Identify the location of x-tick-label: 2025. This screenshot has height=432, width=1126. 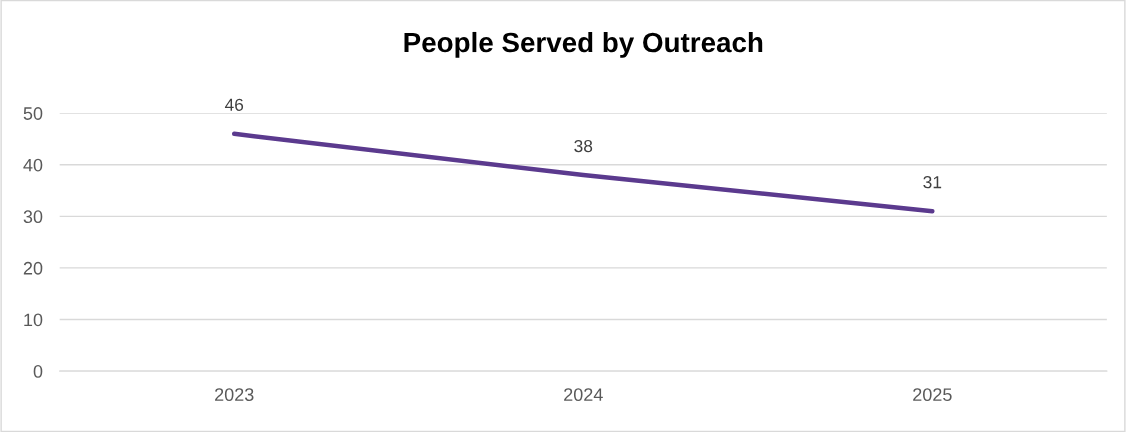
(932, 395).